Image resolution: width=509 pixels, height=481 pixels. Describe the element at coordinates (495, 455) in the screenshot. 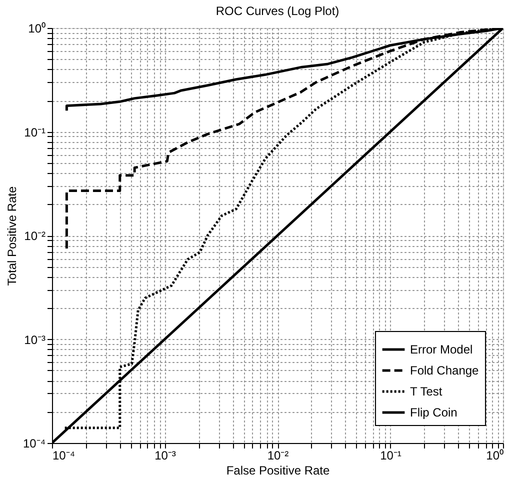

I see `x-tick-label: 10⁰` at that location.